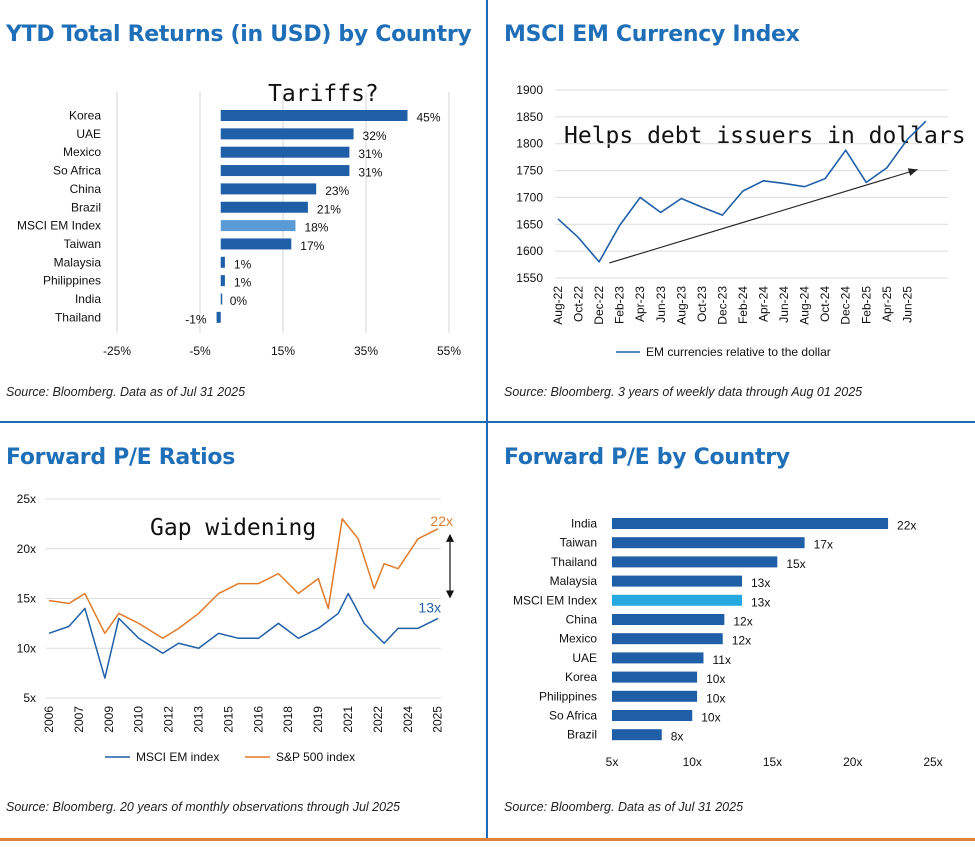 The image size is (975, 847). What do you see at coordinates (26, 549) in the screenshot?
I see `y-tick-label: 20x` at bounding box center [26, 549].